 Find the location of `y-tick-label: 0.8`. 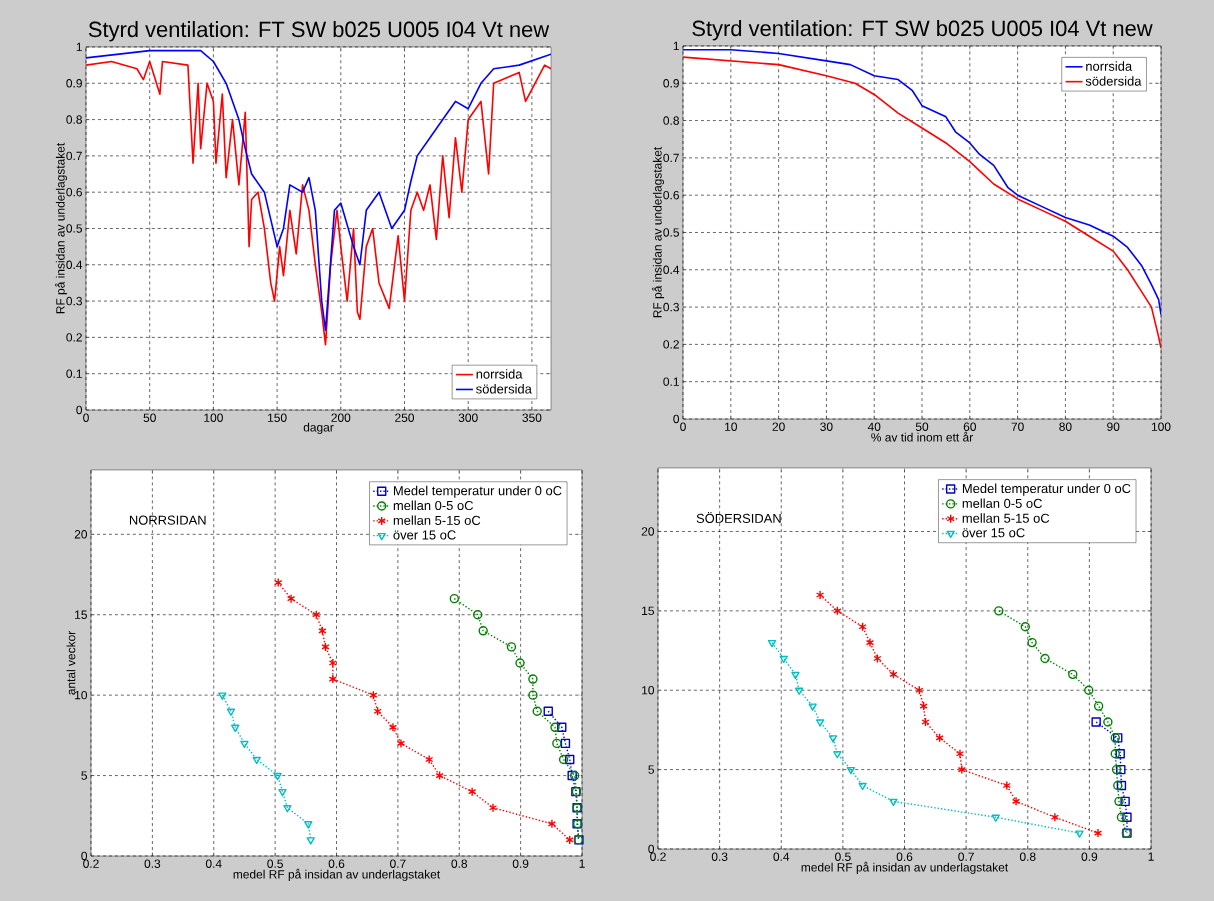

y-tick-label: 0.8 is located at coordinates (671, 120).